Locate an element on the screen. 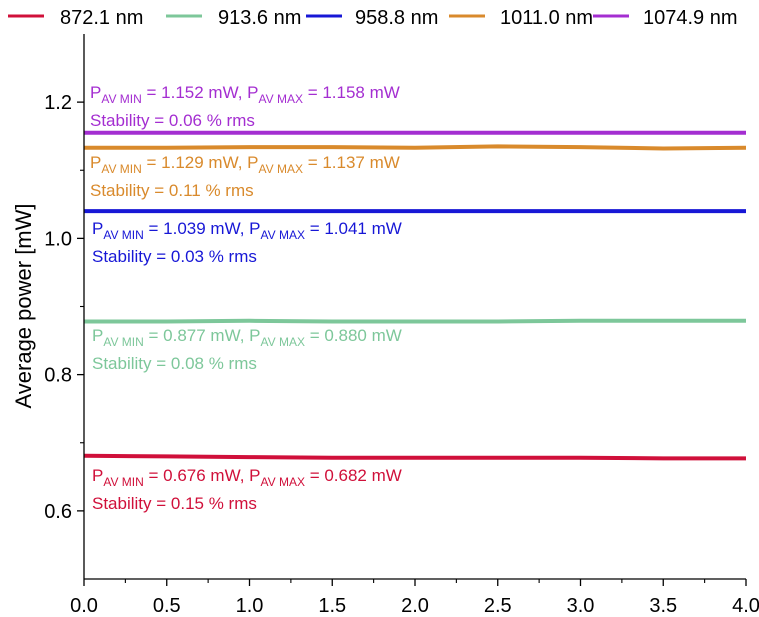 The image size is (759, 617). annotation-text: = 1.129 mW, is located at coordinates (194, 162).